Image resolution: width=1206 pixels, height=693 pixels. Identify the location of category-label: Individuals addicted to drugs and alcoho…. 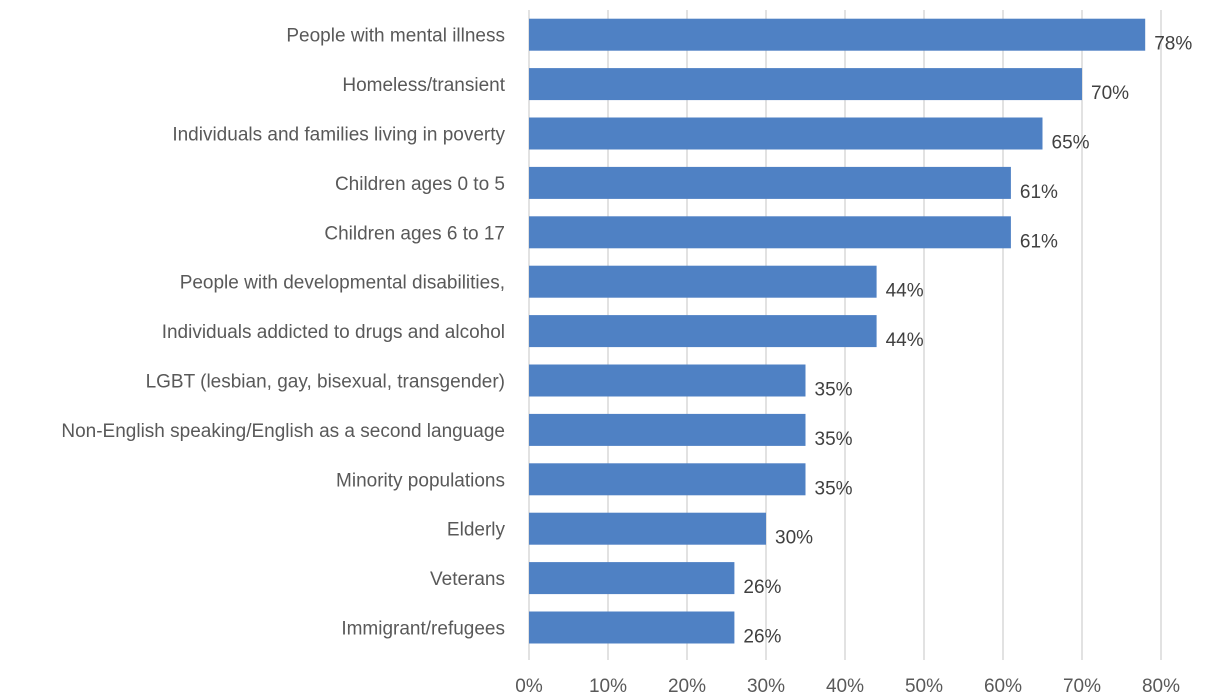
(333, 332).